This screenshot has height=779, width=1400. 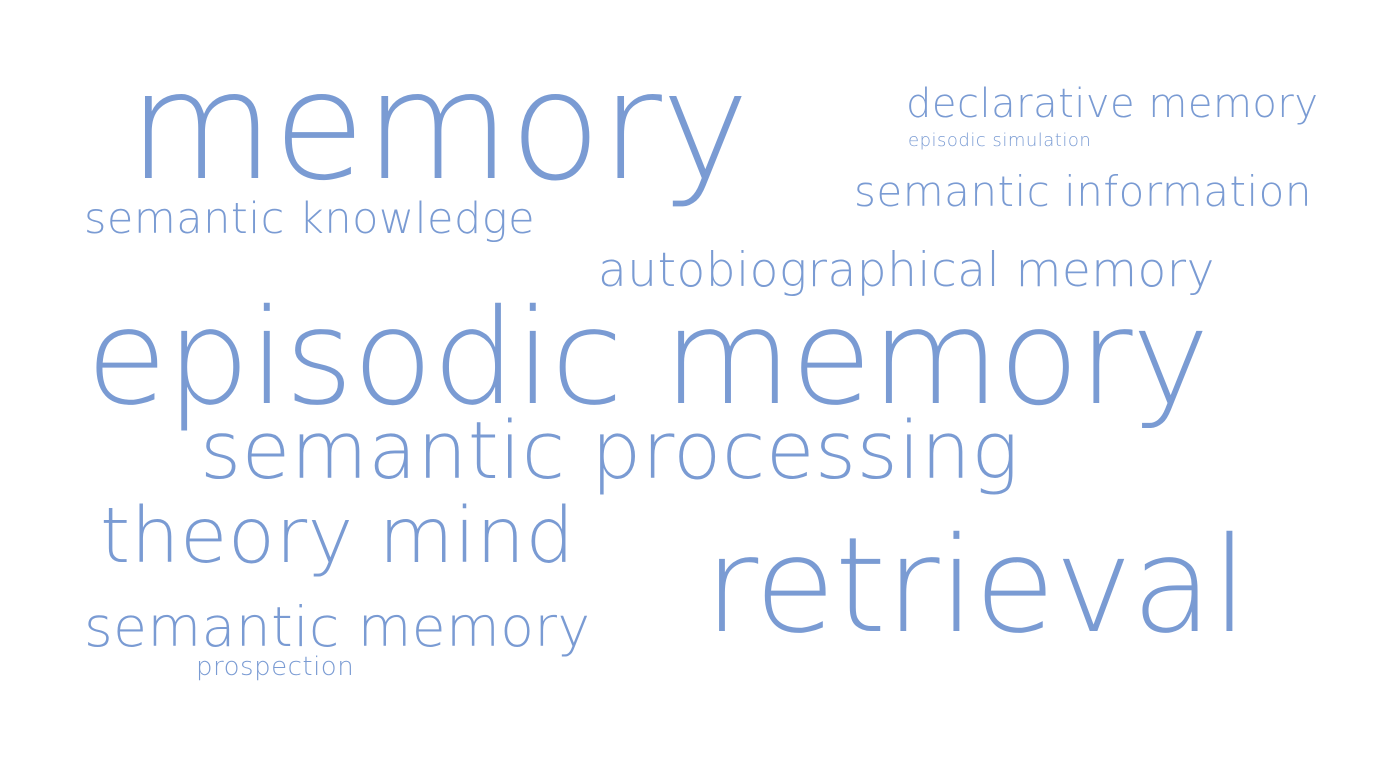 I want to click on word-memory: memory, so click(x=439, y=127).